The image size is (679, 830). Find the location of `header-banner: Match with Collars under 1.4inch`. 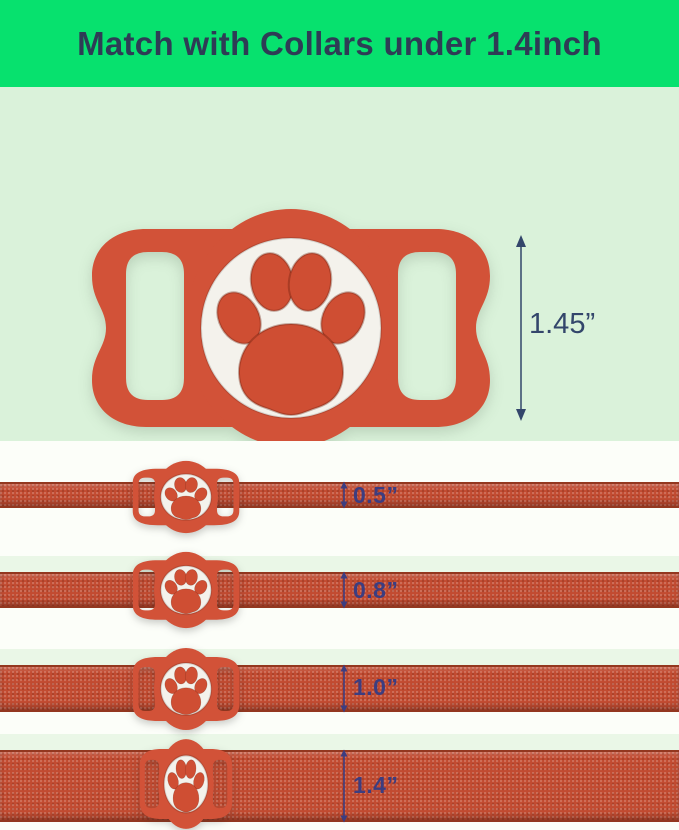

header-banner: Match with Collars under 1.4inch is located at coordinates (339, 43).